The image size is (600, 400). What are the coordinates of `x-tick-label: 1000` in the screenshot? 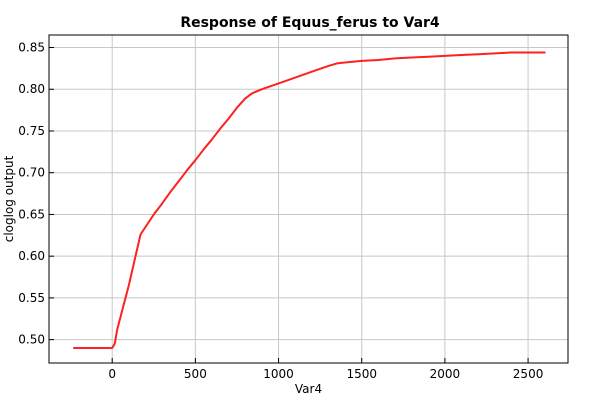 It's located at (278, 374).